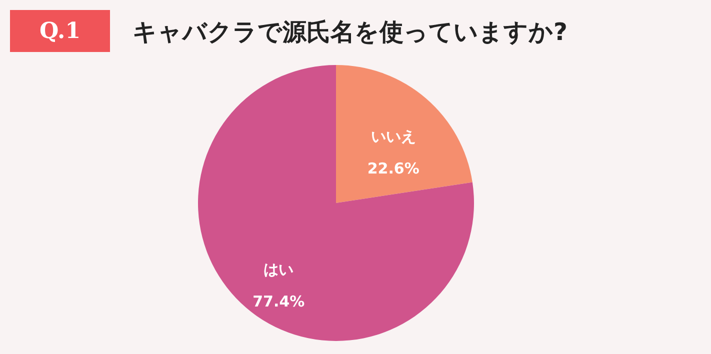 The image size is (711, 354). What do you see at coordinates (393, 136) in the screenshot?
I see `slice-label: いいえ` at bounding box center [393, 136].